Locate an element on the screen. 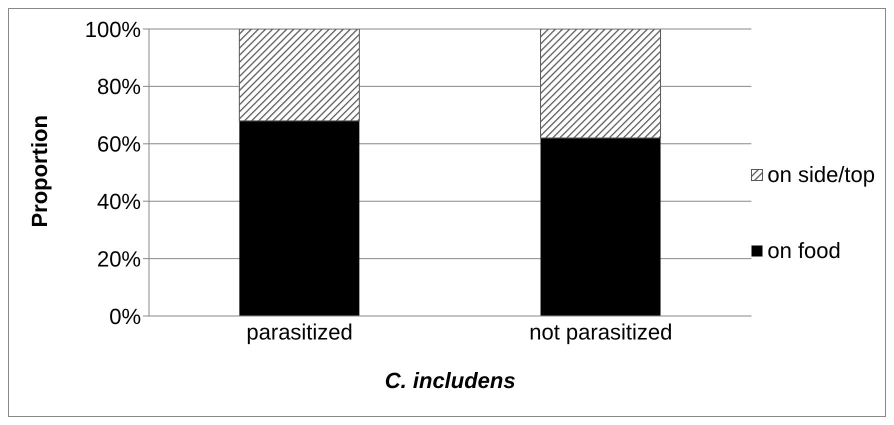  legend-label: on side/top is located at coordinates (821, 175).